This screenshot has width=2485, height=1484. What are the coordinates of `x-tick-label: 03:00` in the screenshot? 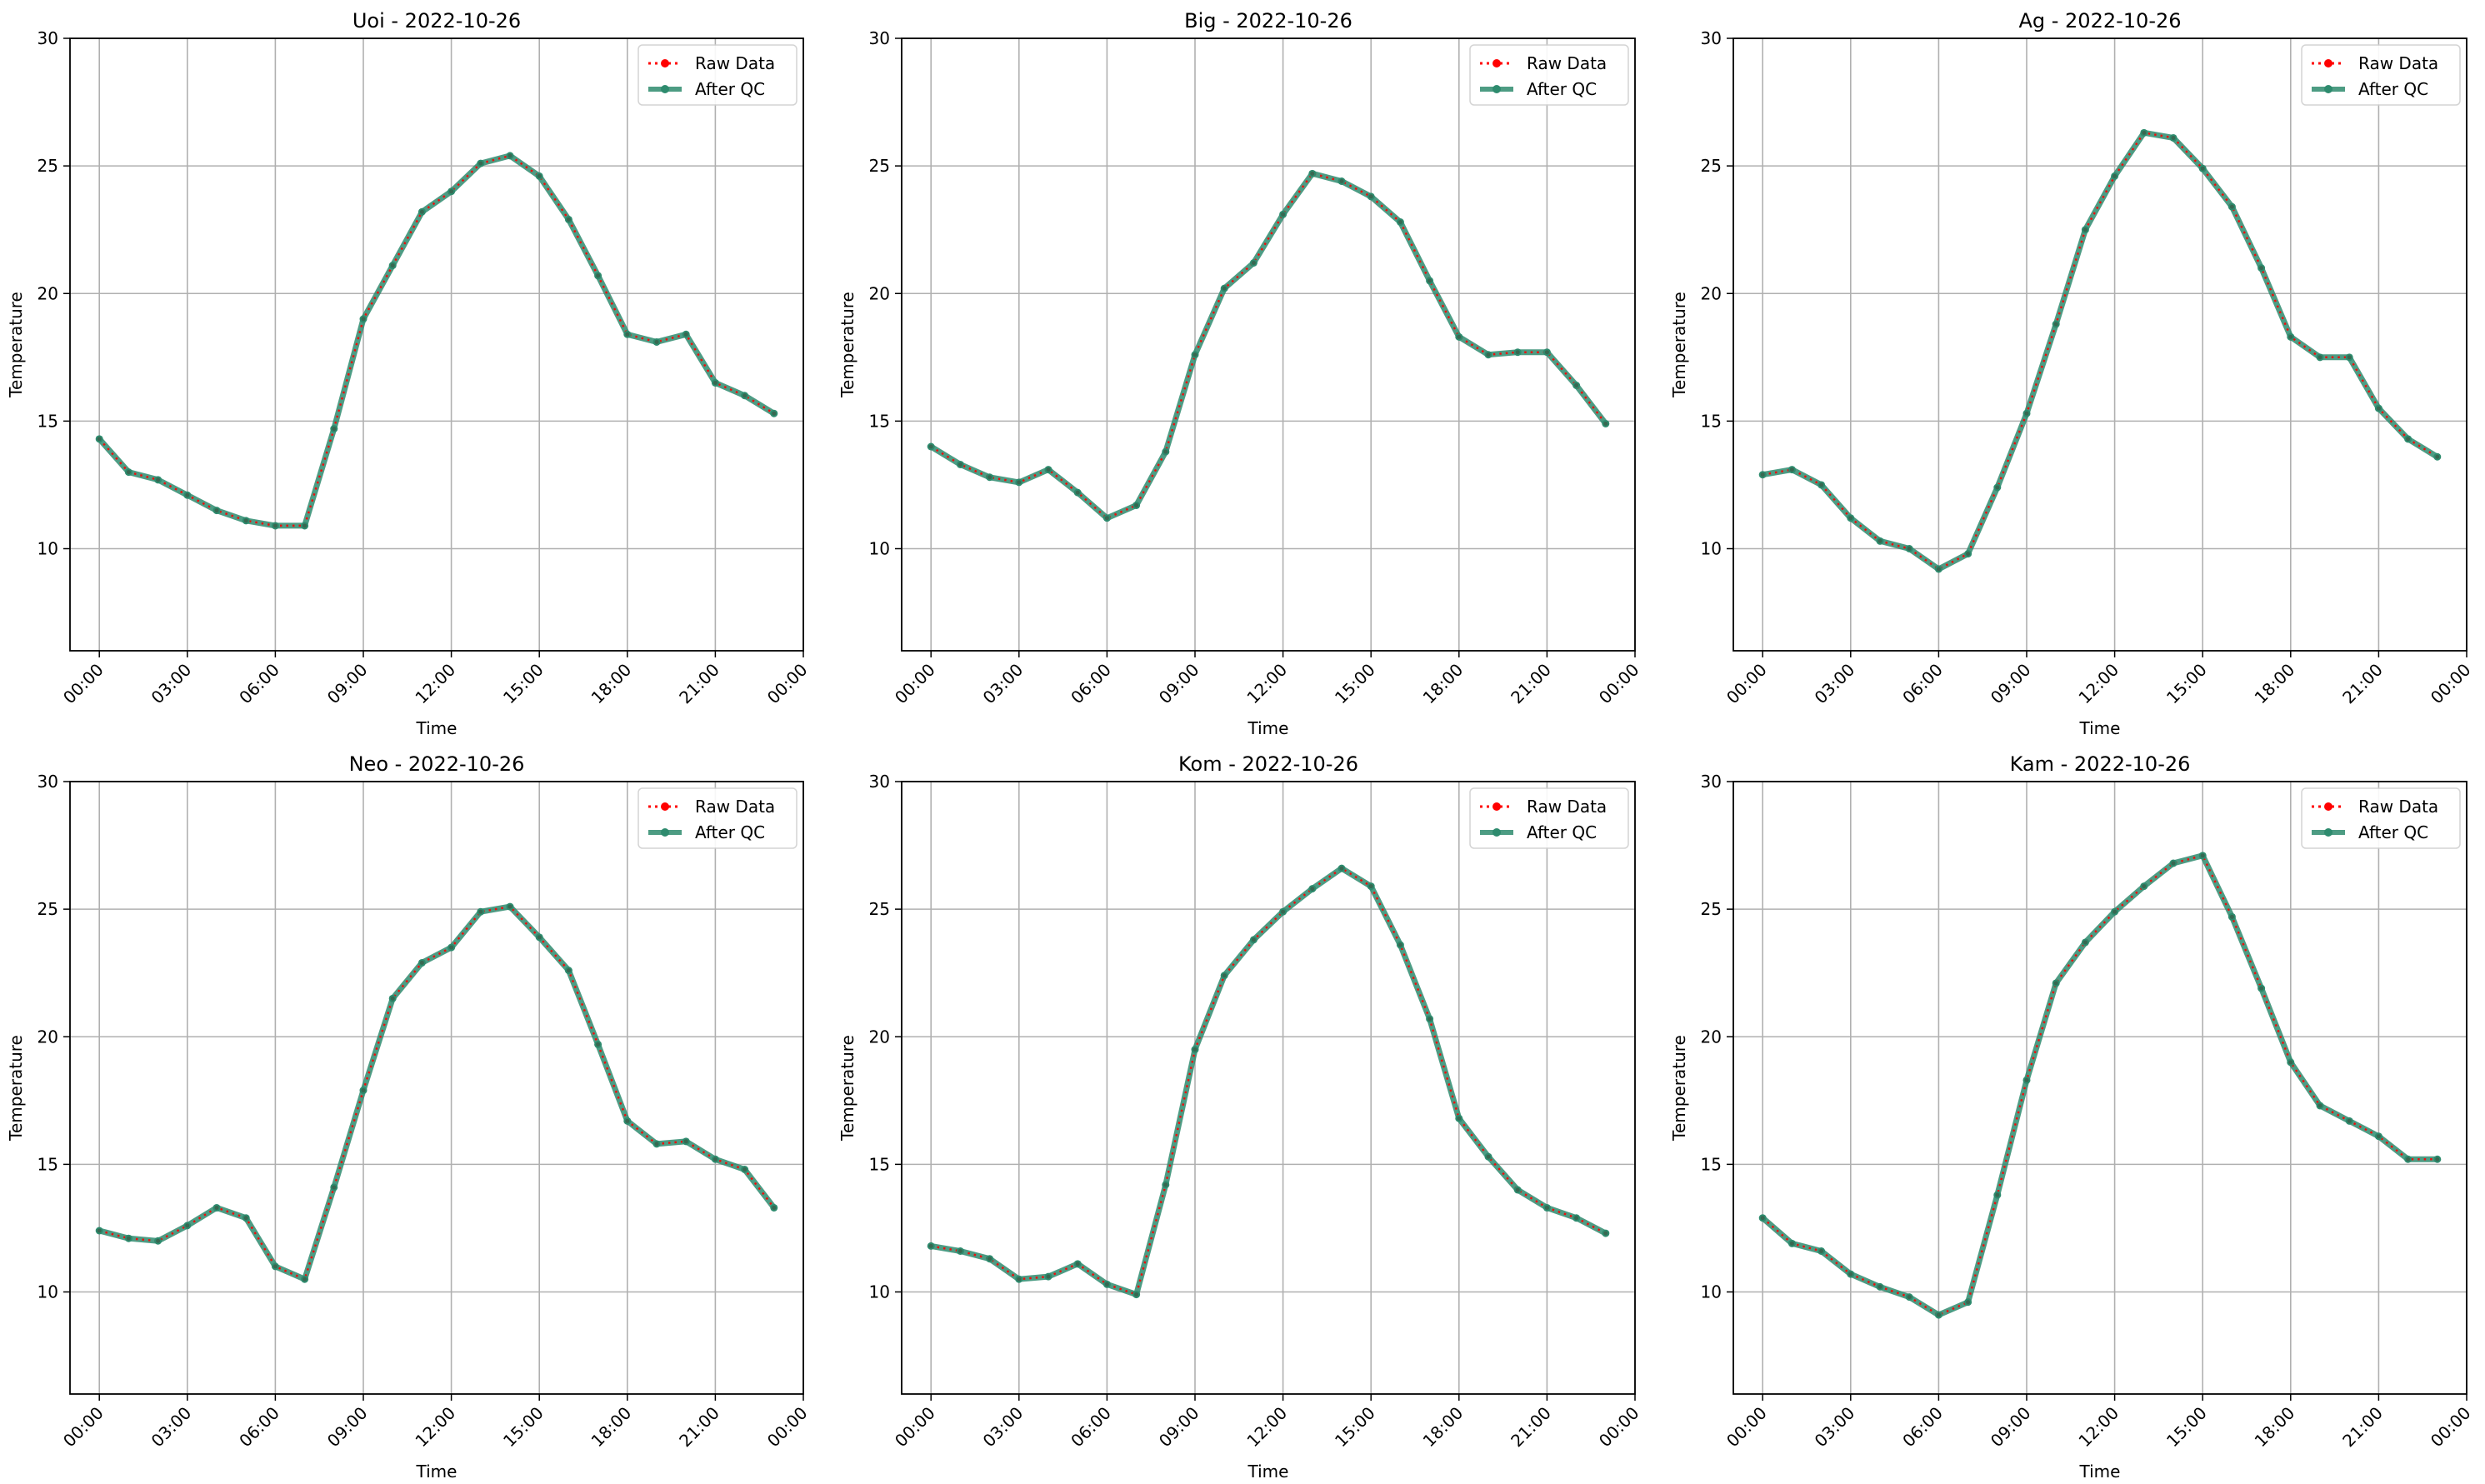 It's located at (1004, 1427).